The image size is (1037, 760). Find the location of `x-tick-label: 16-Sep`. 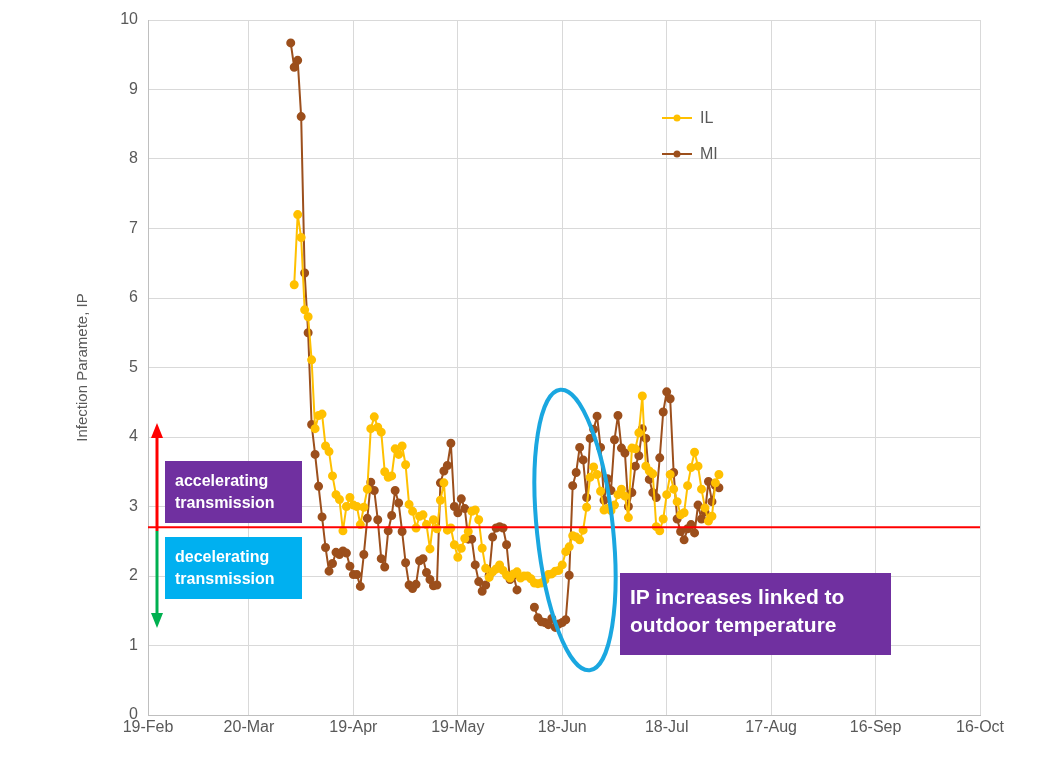

x-tick-label: 16-Sep is located at coordinates (875, 727).